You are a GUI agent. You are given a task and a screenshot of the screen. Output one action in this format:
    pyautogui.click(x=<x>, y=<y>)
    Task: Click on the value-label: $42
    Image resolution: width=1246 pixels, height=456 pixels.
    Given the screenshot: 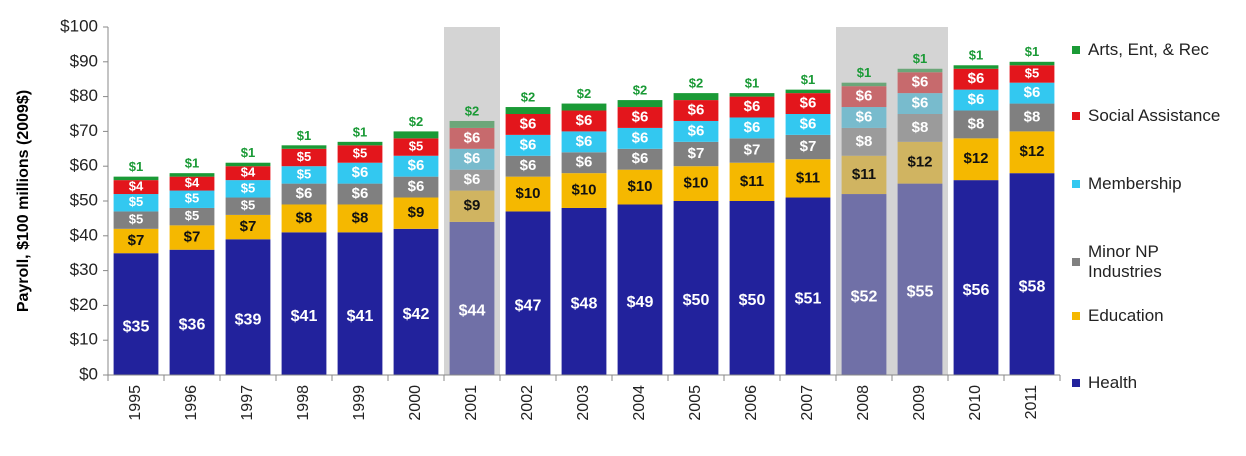 What is the action you would take?
    pyautogui.click(x=416, y=314)
    